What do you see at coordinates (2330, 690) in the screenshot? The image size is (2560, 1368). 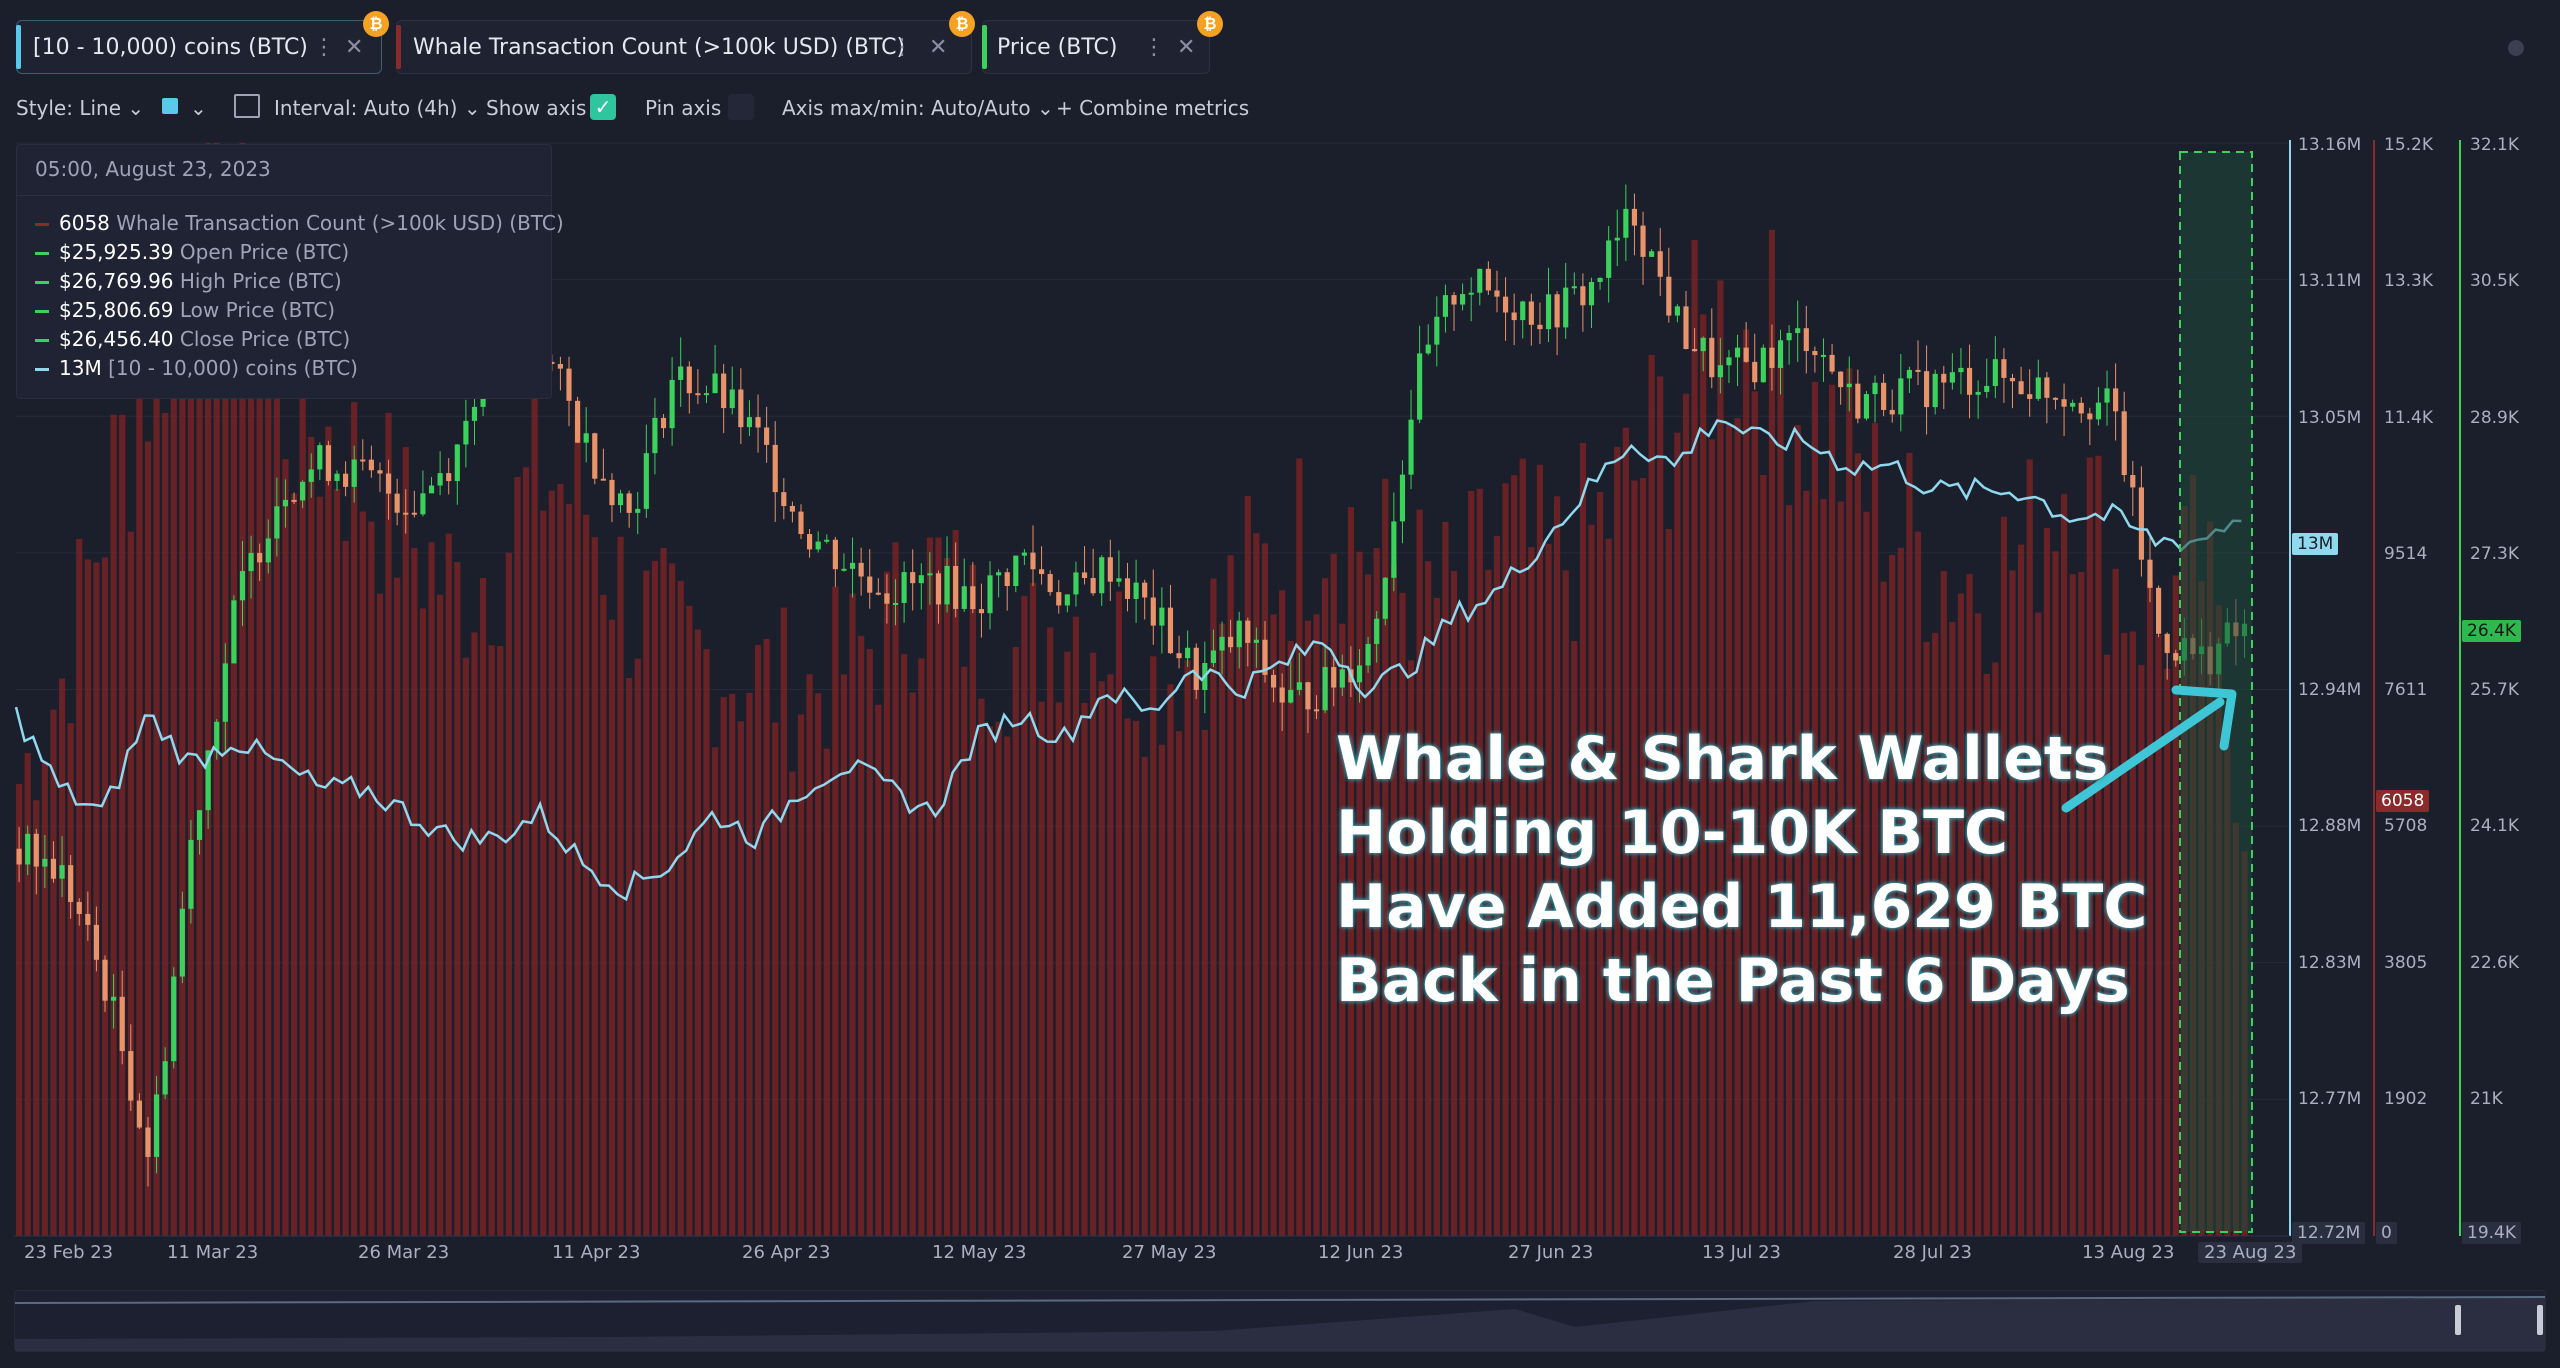 I see `coins-tick: 12.94M` at bounding box center [2330, 690].